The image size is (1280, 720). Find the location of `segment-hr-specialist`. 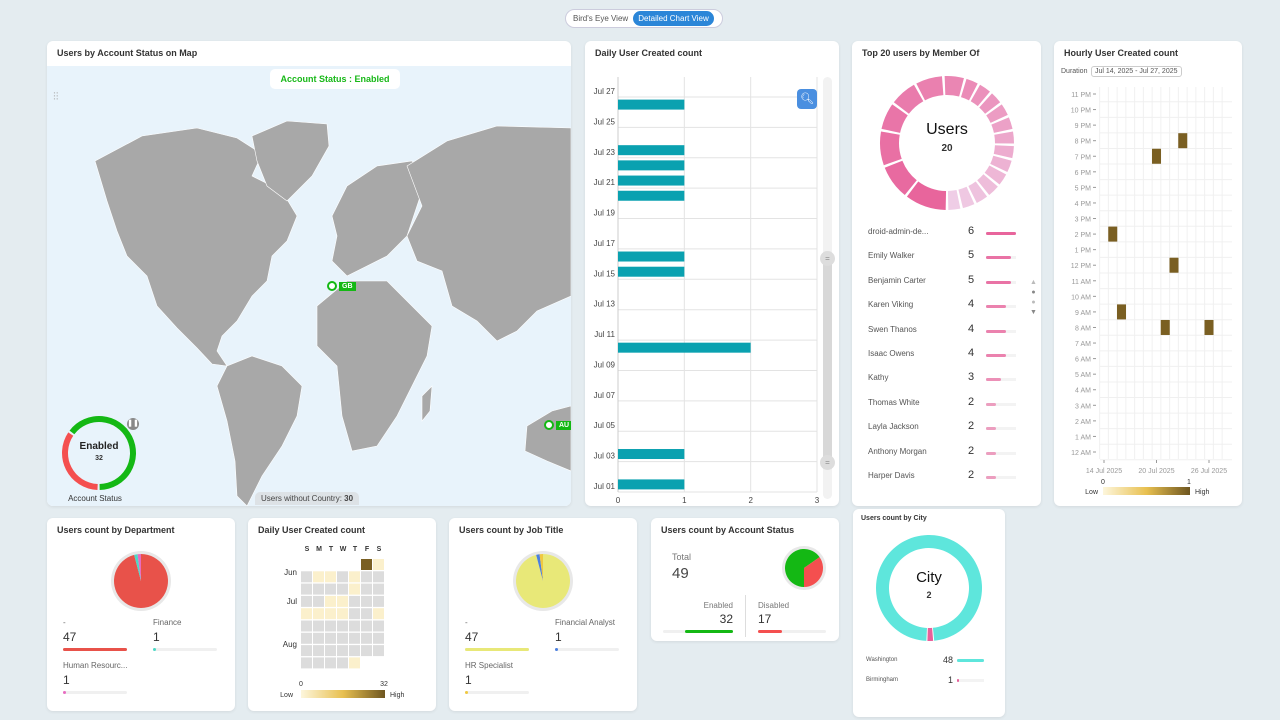

segment-hr-specialist is located at coordinates (541, 567).